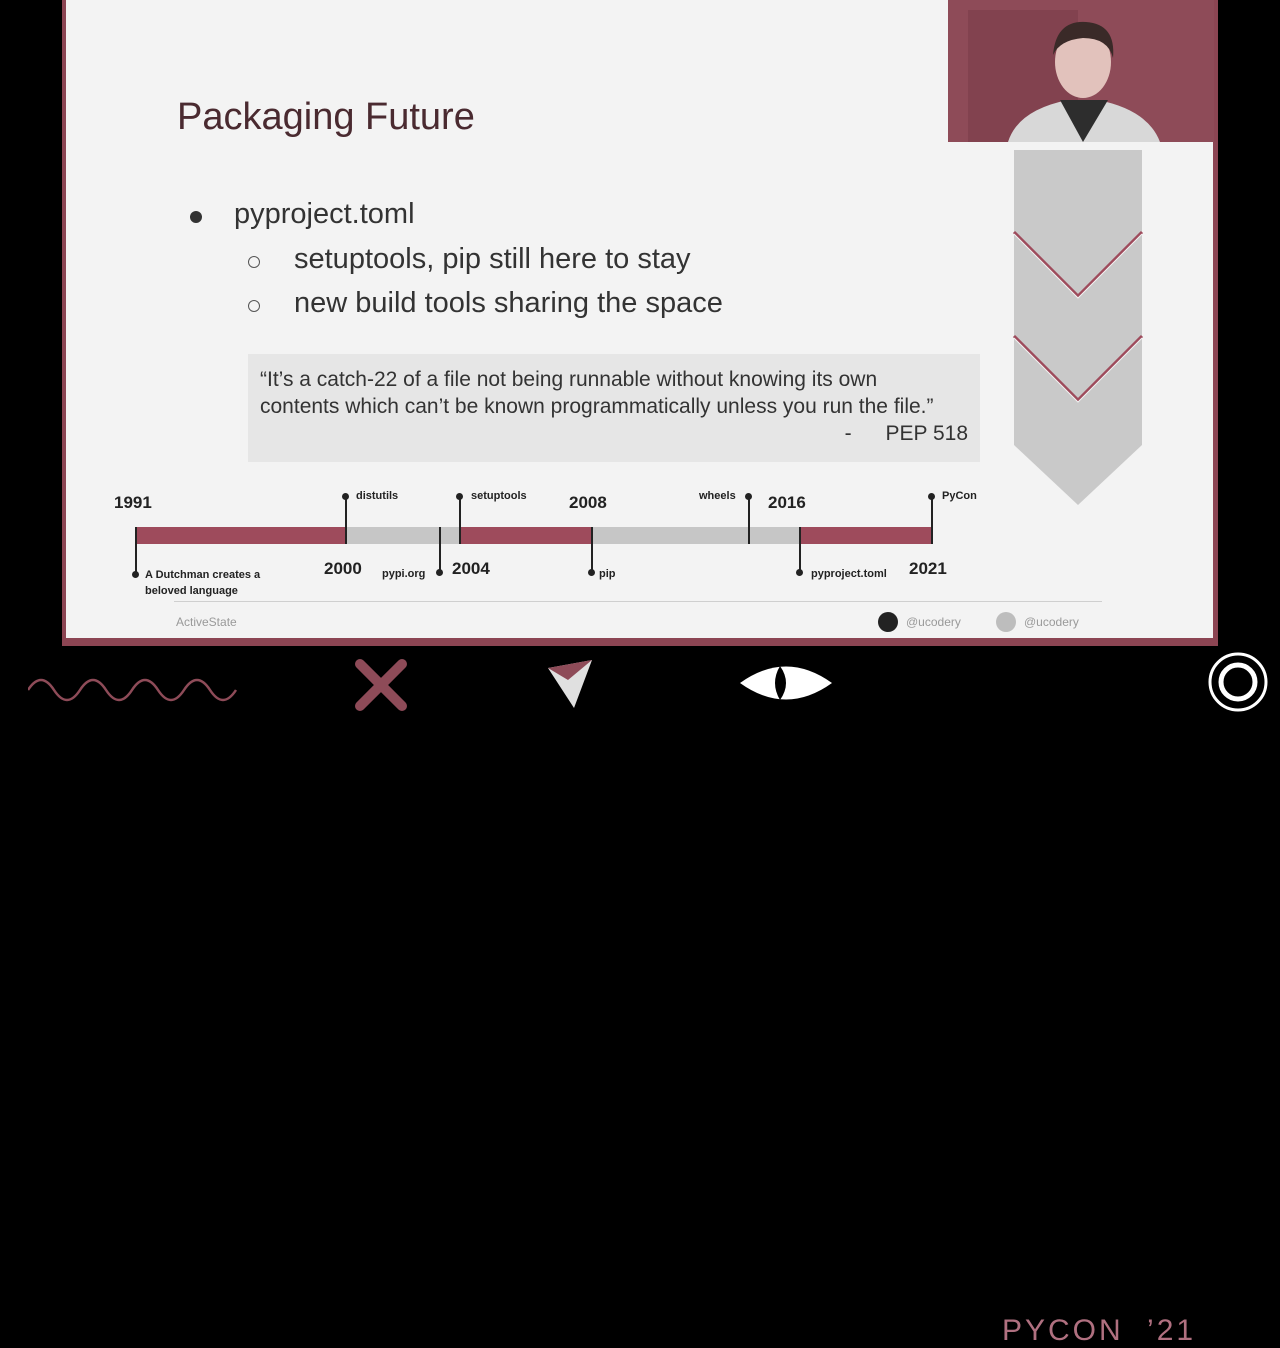  What do you see at coordinates (492, 259) in the screenshot?
I see `sub-bullet-text: setuptools, pip still here to stay` at bounding box center [492, 259].